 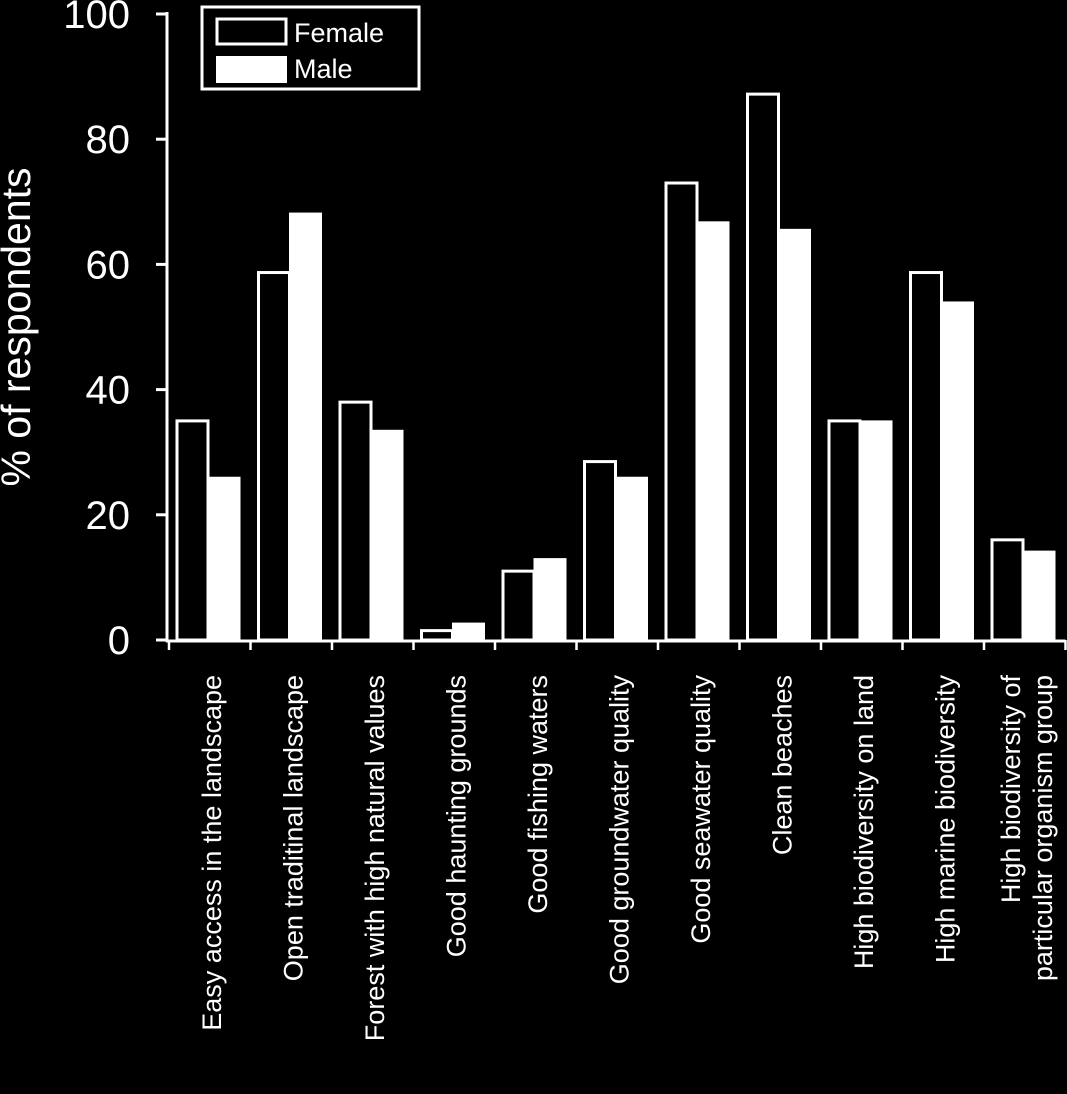 I want to click on y-tick-label: 0, so click(x=119, y=641).